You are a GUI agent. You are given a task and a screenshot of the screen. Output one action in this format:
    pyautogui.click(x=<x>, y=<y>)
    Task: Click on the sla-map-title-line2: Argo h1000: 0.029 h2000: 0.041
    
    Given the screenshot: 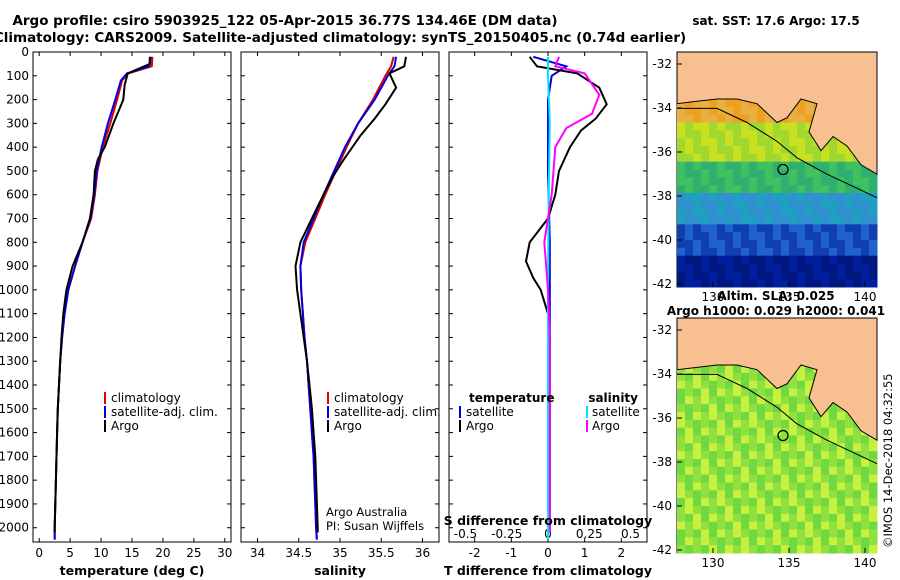 What is the action you would take?
    pyautogui.click(x=776, y=311)
    